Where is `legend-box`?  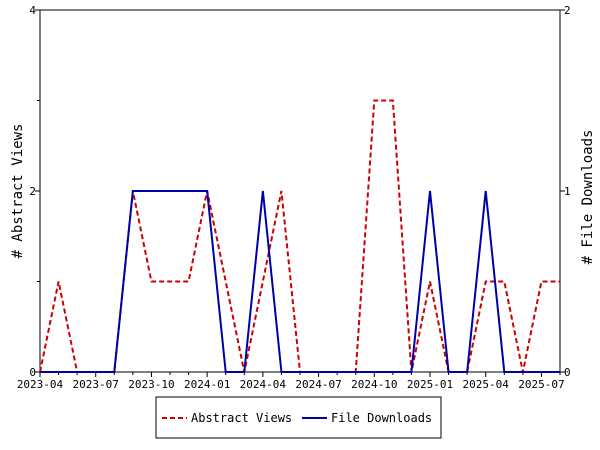 legend-box is located at coordinates (298, 417).